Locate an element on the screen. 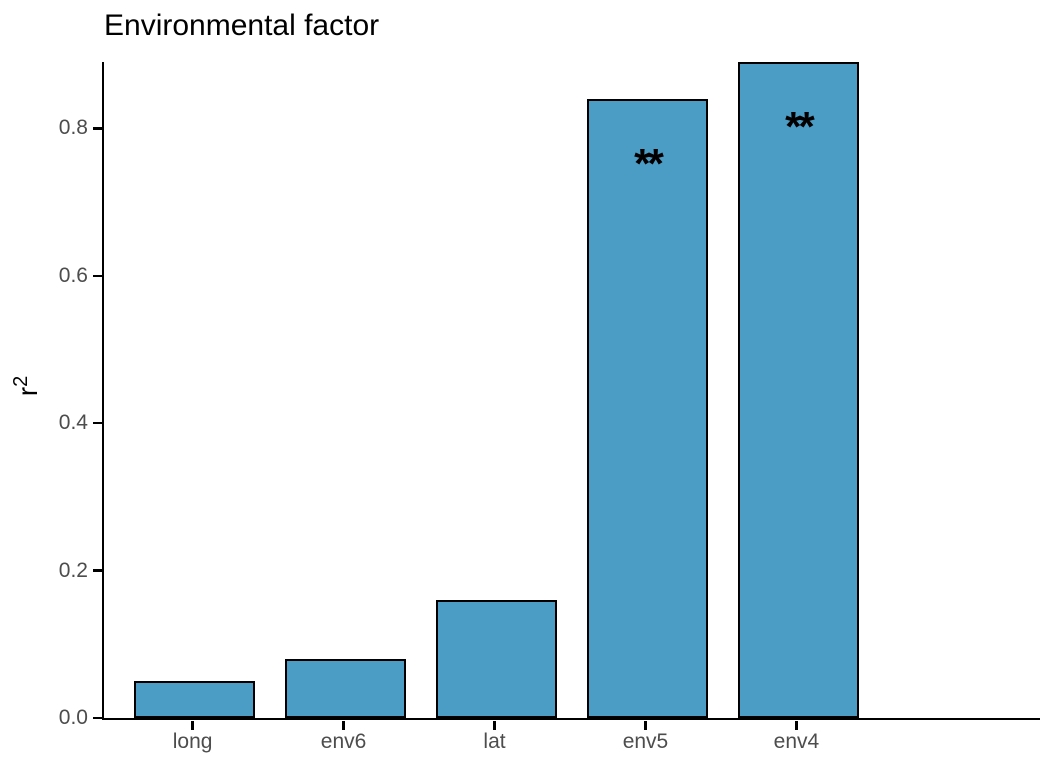 This screenshot has width=1056, height=768. y-tick-label: 0.2 is located at coordinates (73, 570).